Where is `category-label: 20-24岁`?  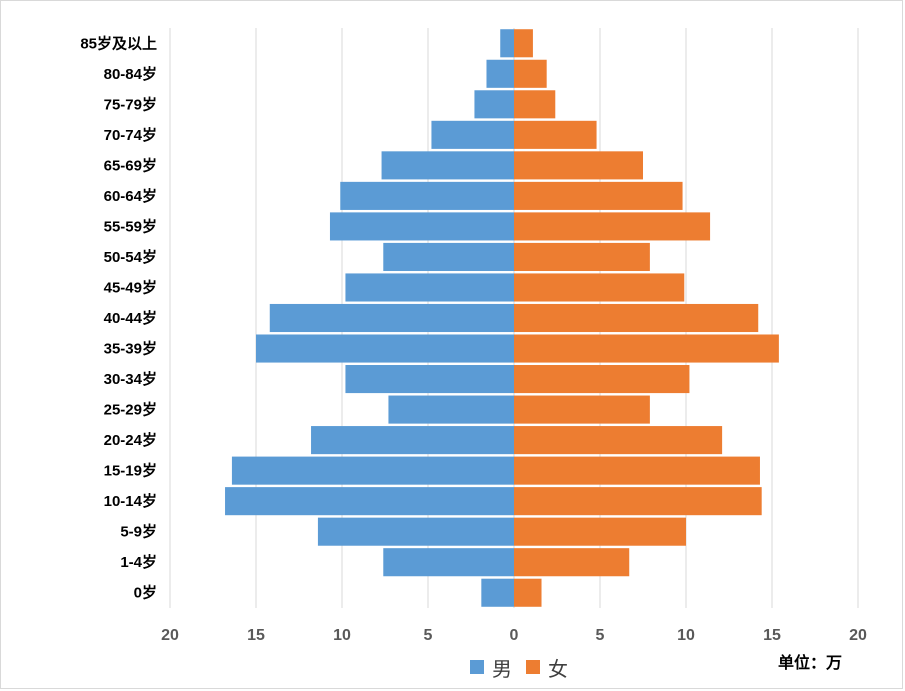 category-label: 20-24岁 is located at coordinates (130, 440).